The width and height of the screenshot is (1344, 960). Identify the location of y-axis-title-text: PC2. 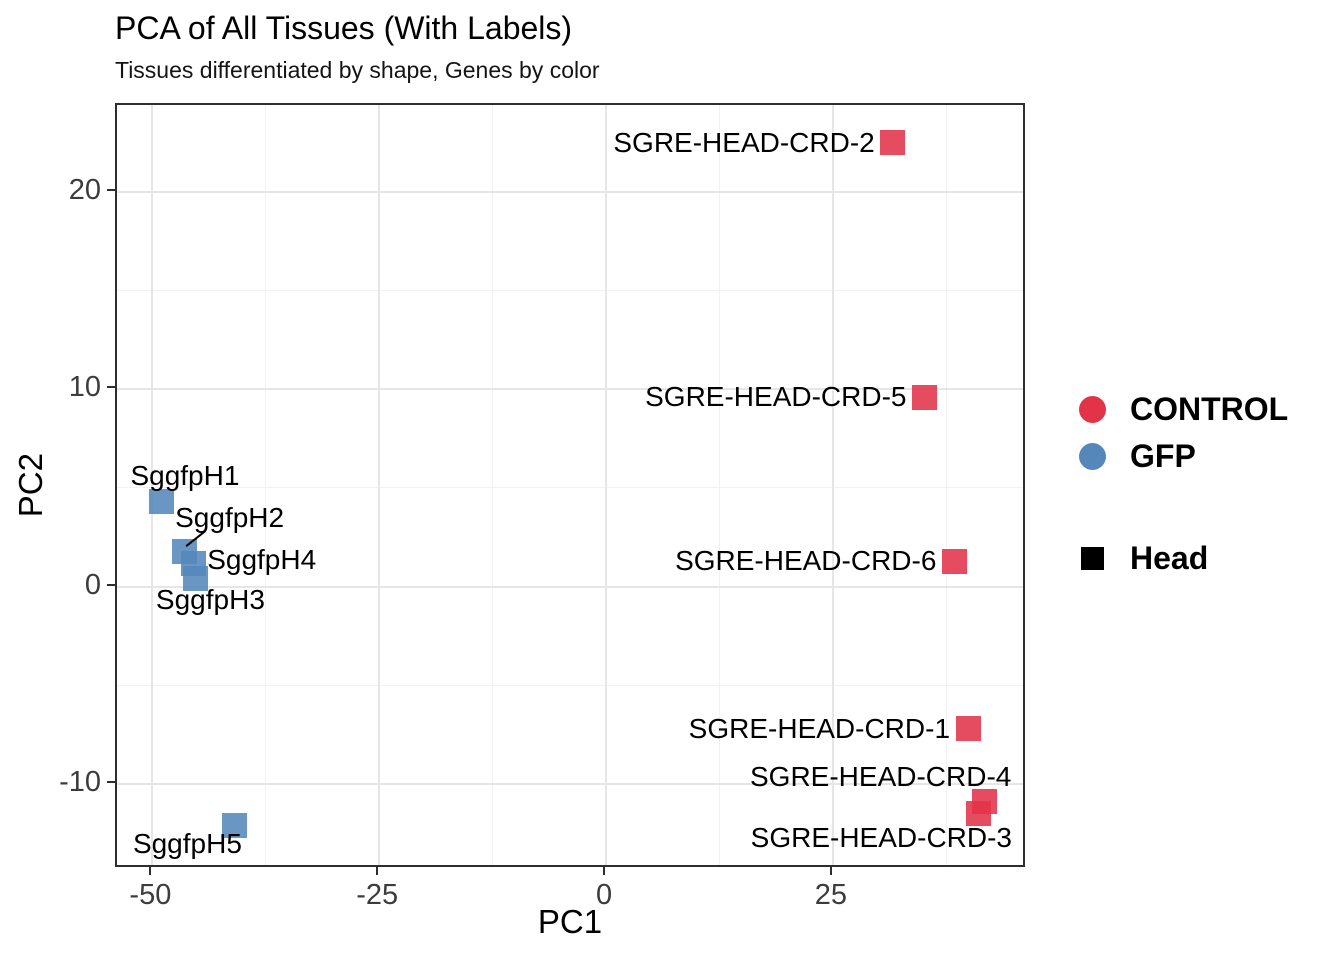
(30, 485).